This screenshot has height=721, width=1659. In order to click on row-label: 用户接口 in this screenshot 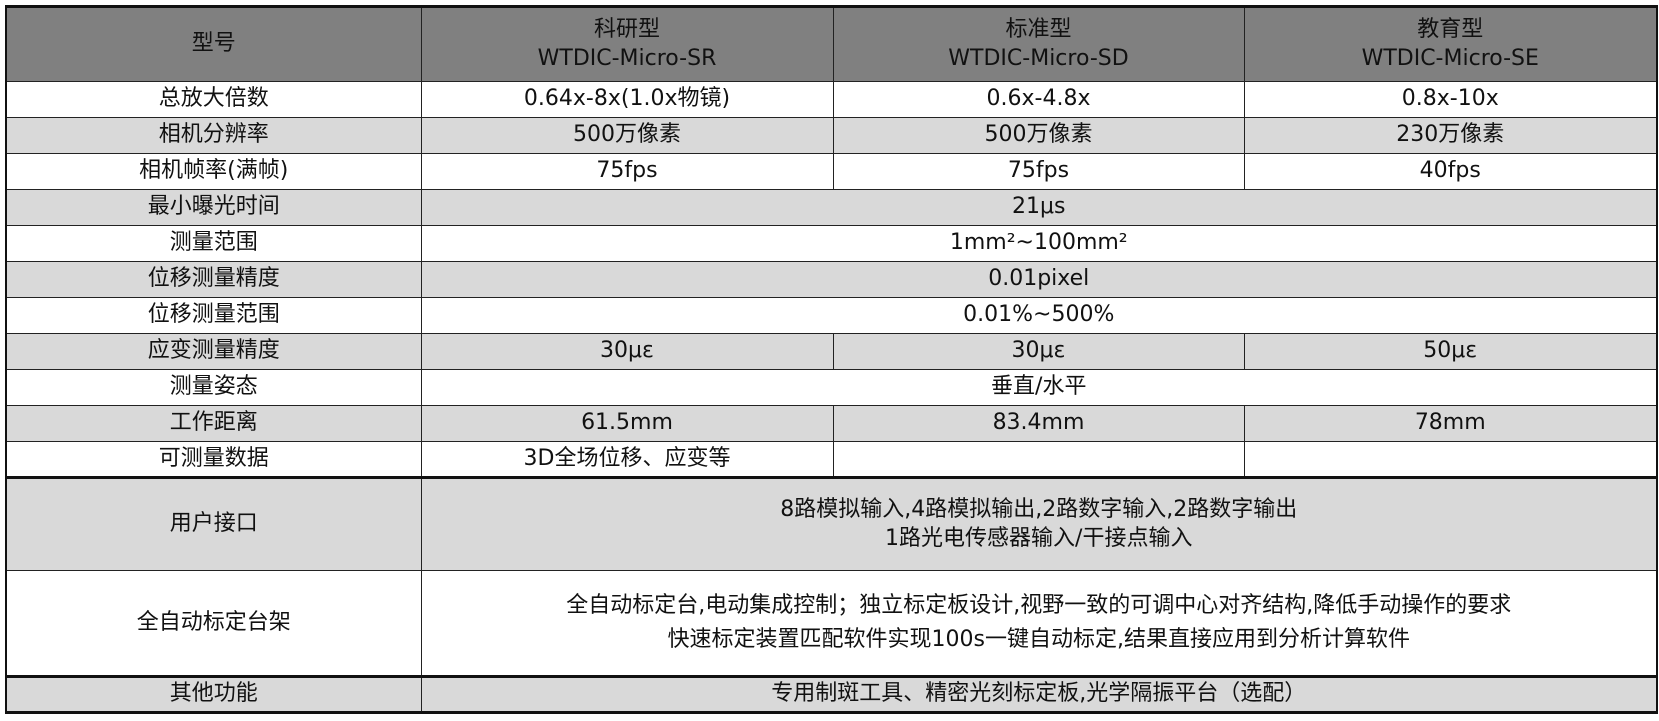, I will do `click(213, 524)`.